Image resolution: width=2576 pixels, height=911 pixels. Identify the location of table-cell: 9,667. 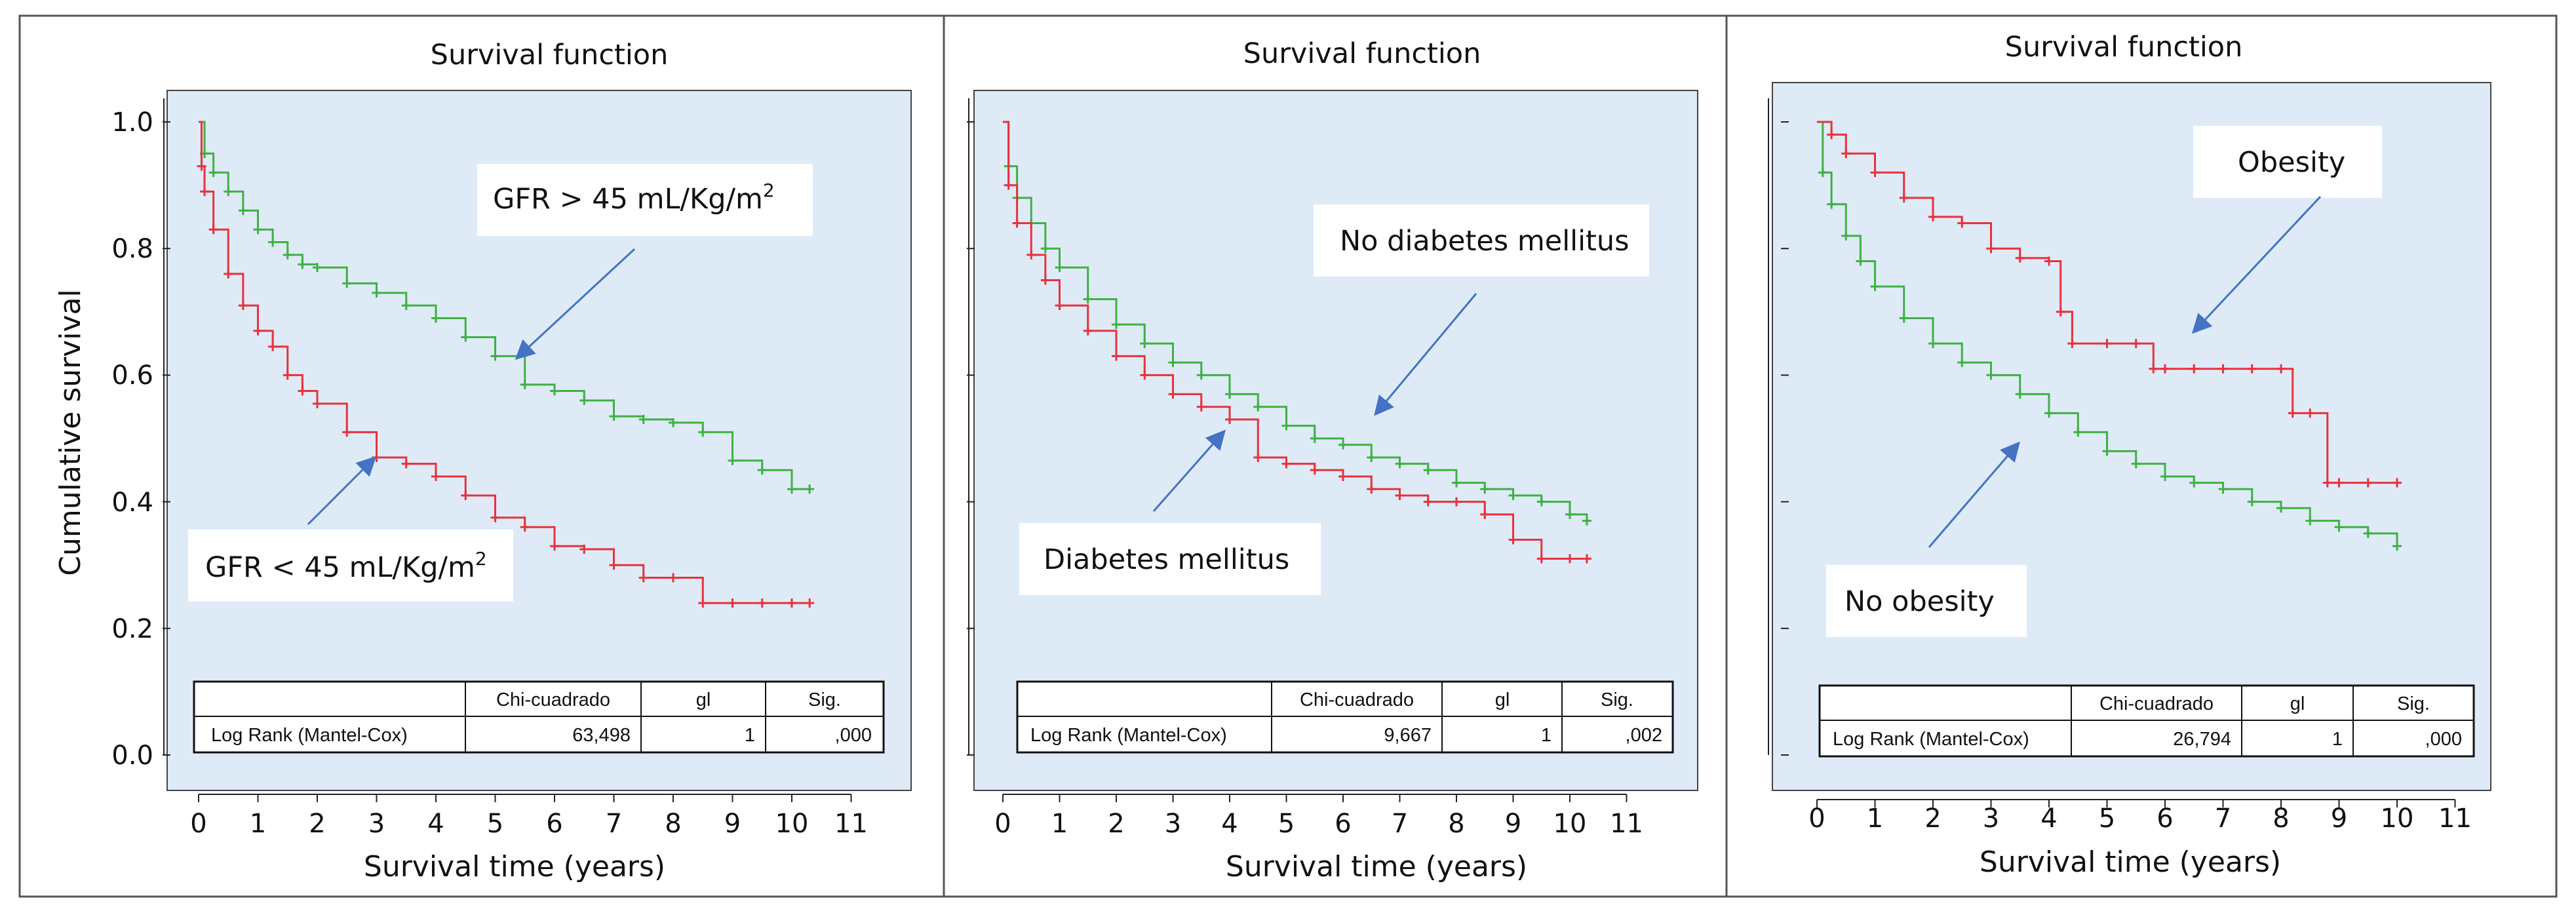
(1408, 735).